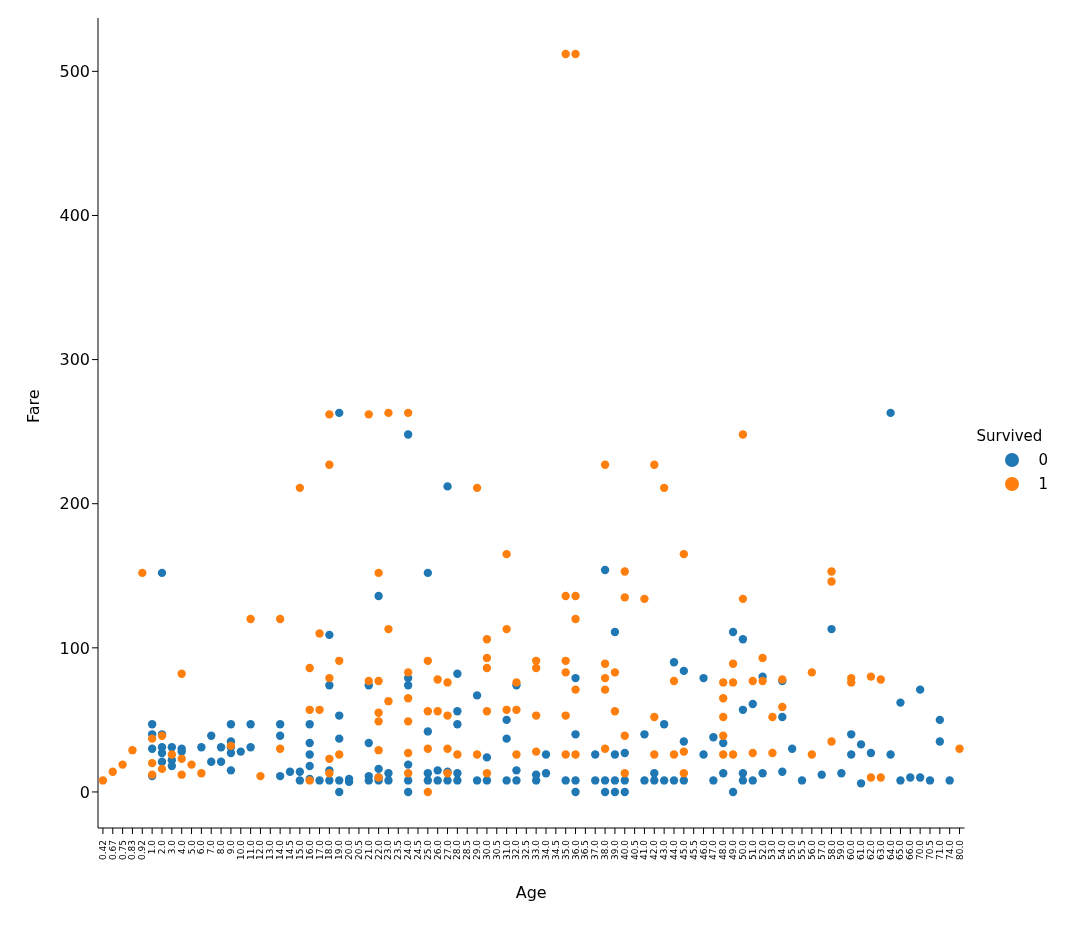 The image size is (1073, 936). What do you see at coordinates (437, 850) in the screenshot?
I see `x-tick-label: 26.0` at bounding box center [437, 850].